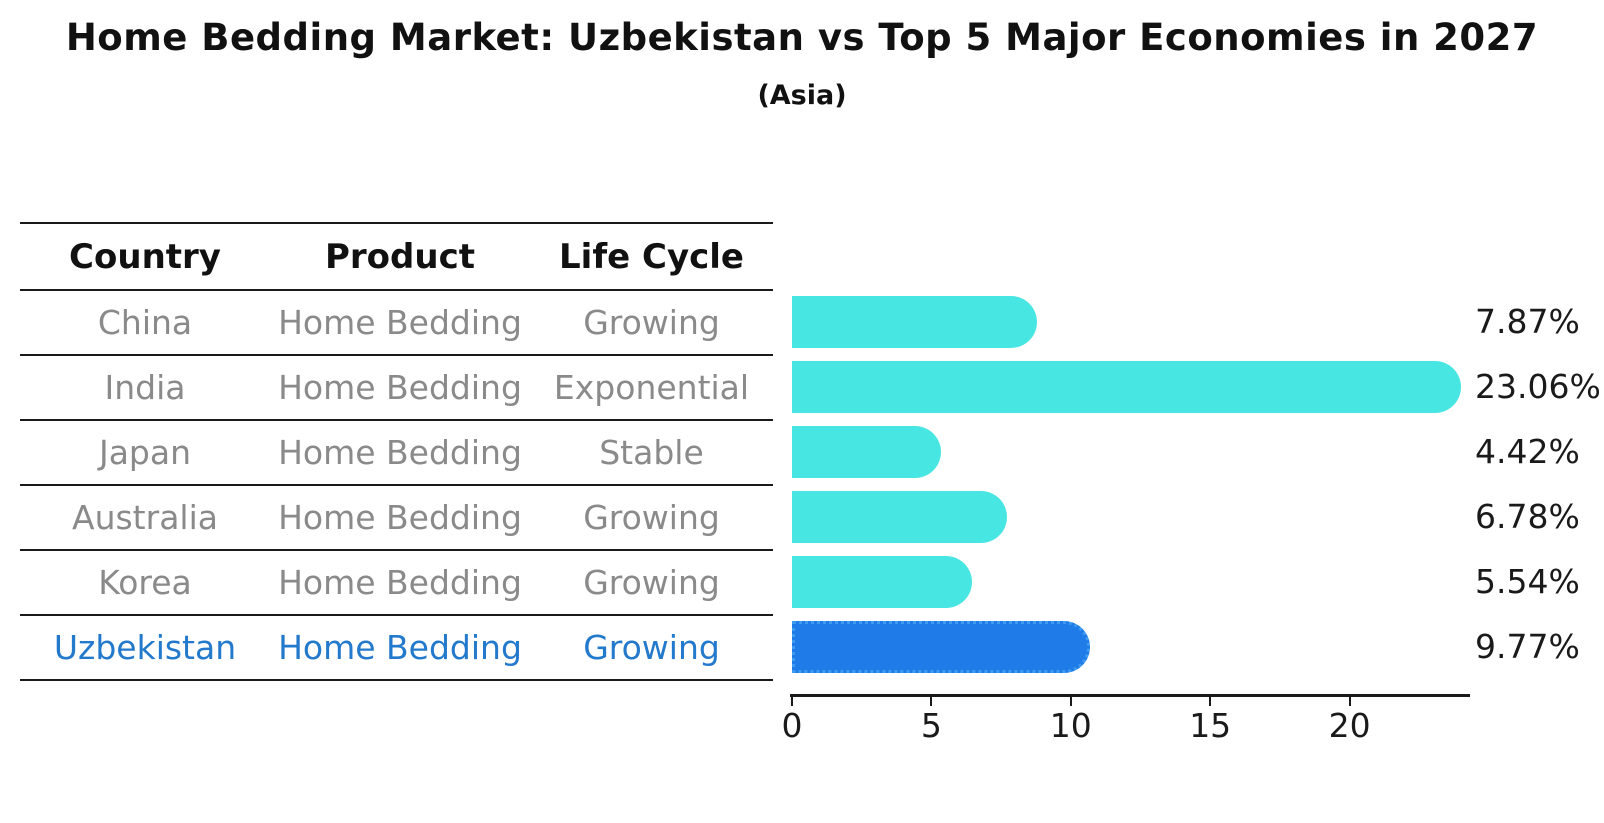  Describe the element at coordinates (651, 452) in the screenshot. I see `life-cycle-cell: Stable` at that location.